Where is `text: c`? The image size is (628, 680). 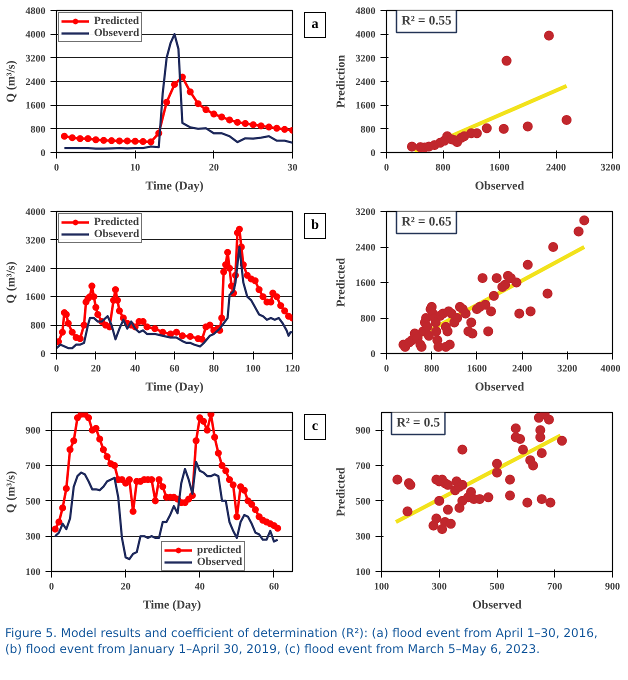 text: c is located at coordinates (315, 427).